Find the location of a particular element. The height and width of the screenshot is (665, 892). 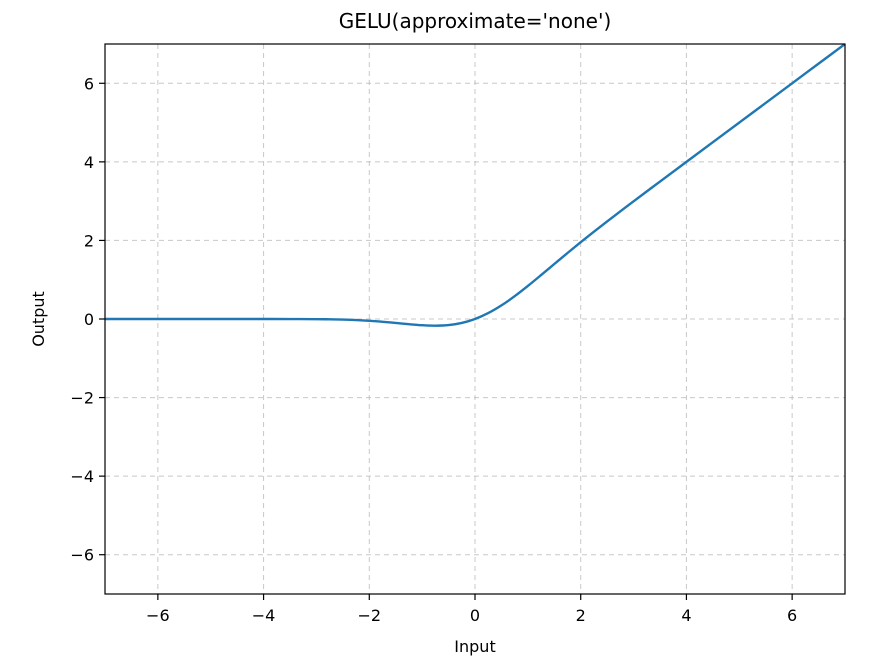

x-axis-label: Input is located at coordinates (474, 646).